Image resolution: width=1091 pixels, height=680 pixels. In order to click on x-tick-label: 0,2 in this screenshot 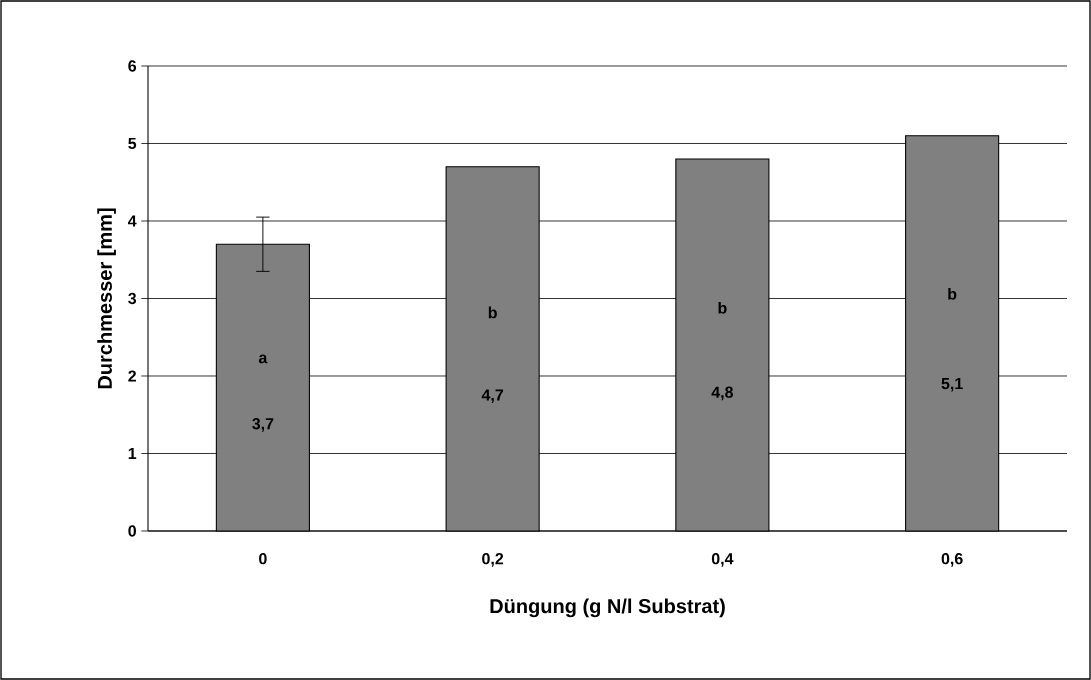, I will do `click(493, 560)`.